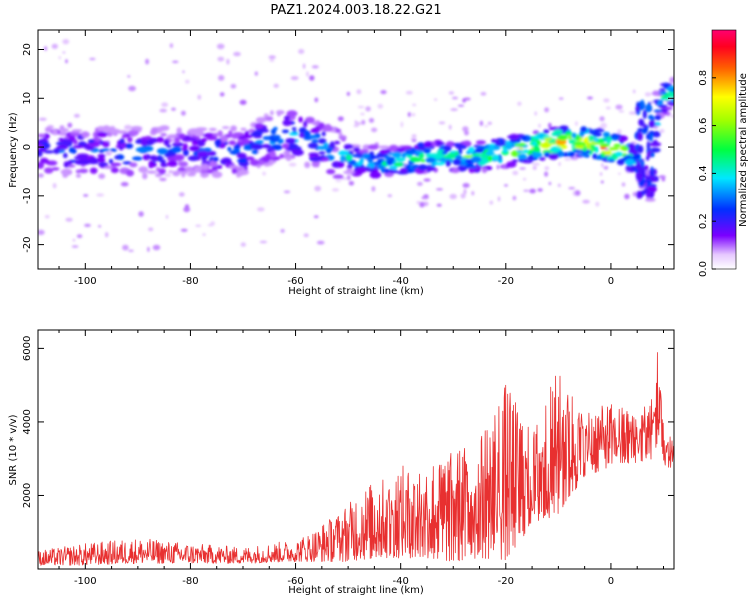 This screenshot has height=600, width=750. Describe the element at coordinates (506, 581) in the screenshot. I see `x-tick-label: -20` at that location.